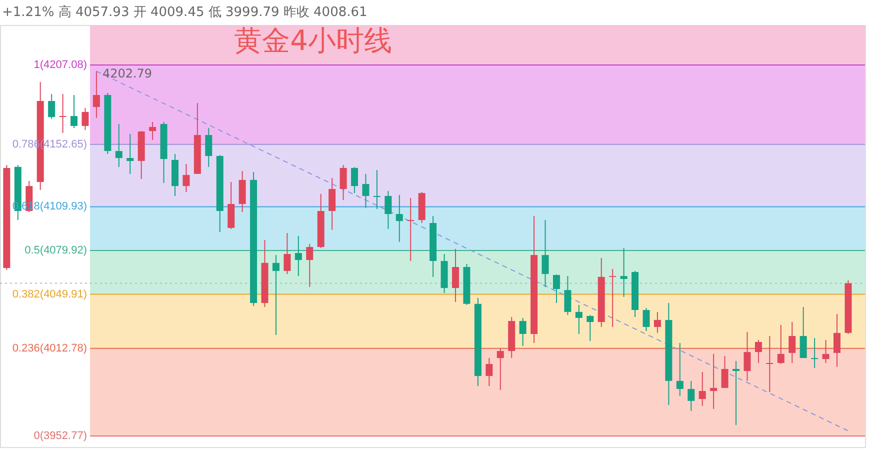 Image resolution: width=891 pixels, height=469 pixels. I want to click on chart-title: 黄金4小时线, so click(313, 40).